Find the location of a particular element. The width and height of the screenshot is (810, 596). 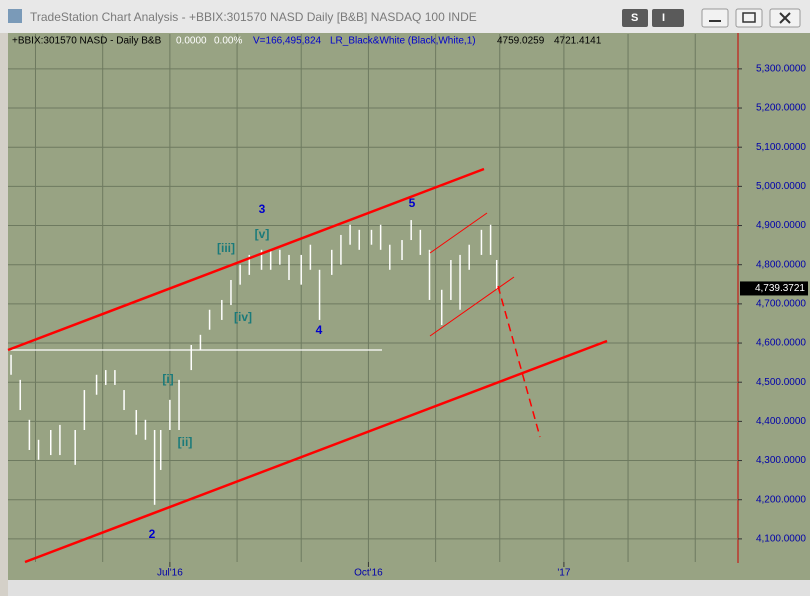

wave-label: [iv] is located at coordinates (243, 317).